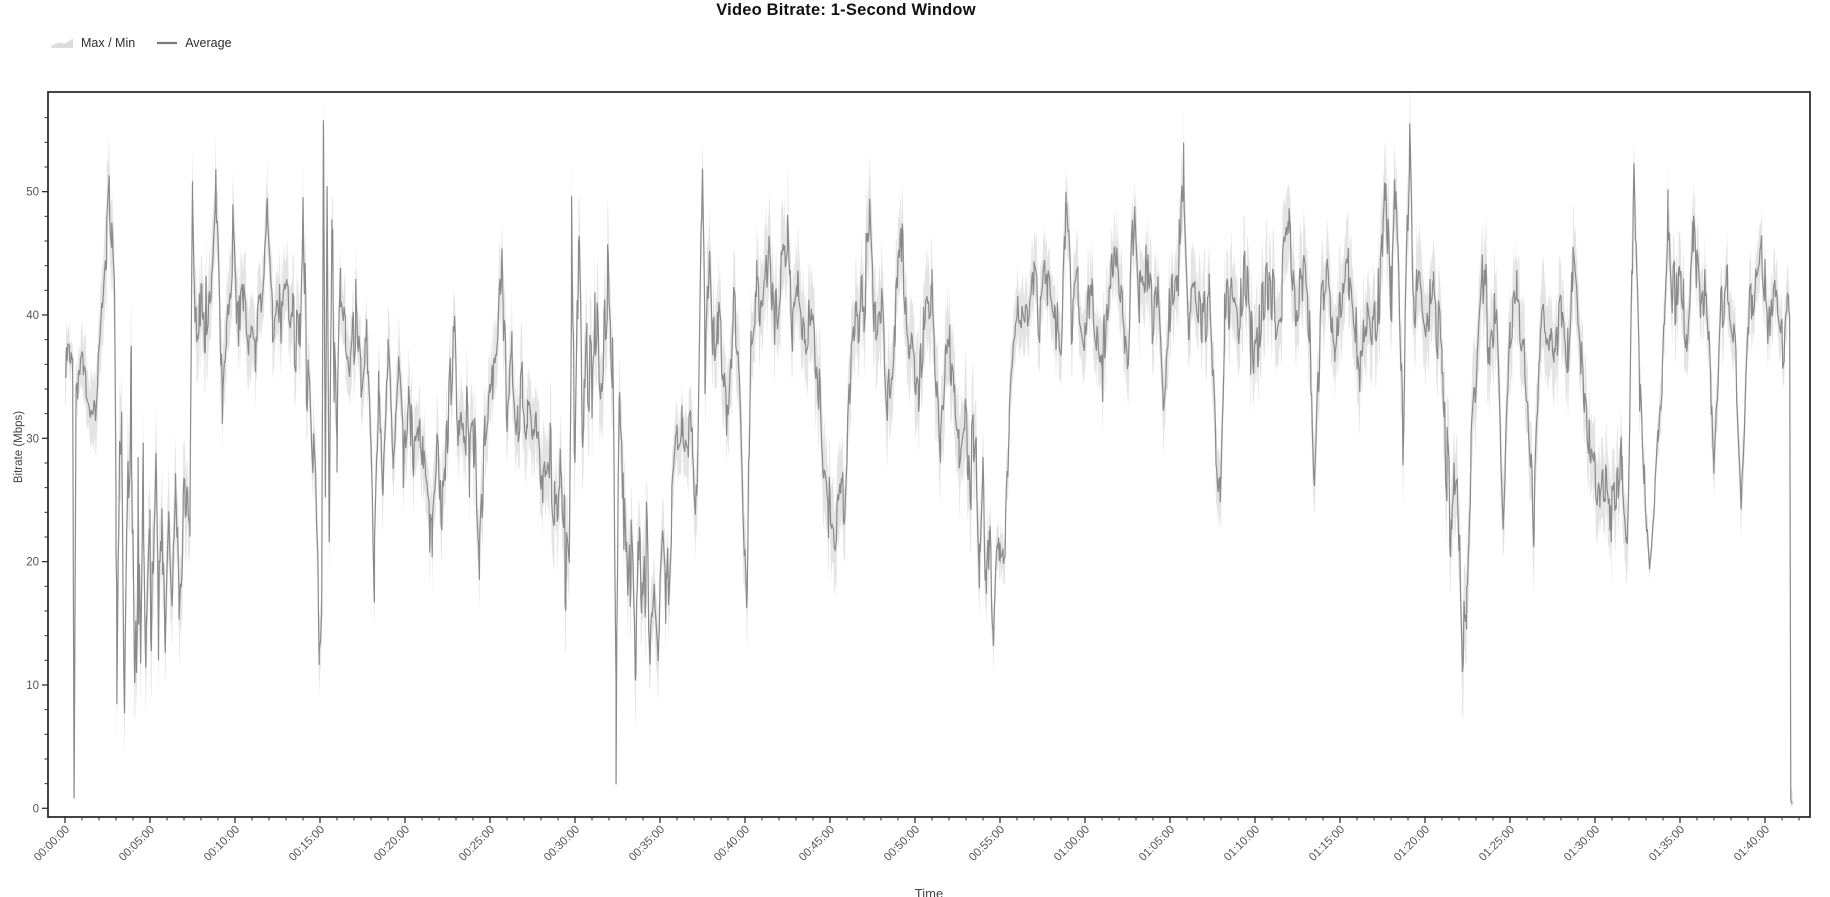  What do you see at coordinates (32, 563) in the screenshot?
I see `y-tick-label: 20` at bounding box center [32, 563].